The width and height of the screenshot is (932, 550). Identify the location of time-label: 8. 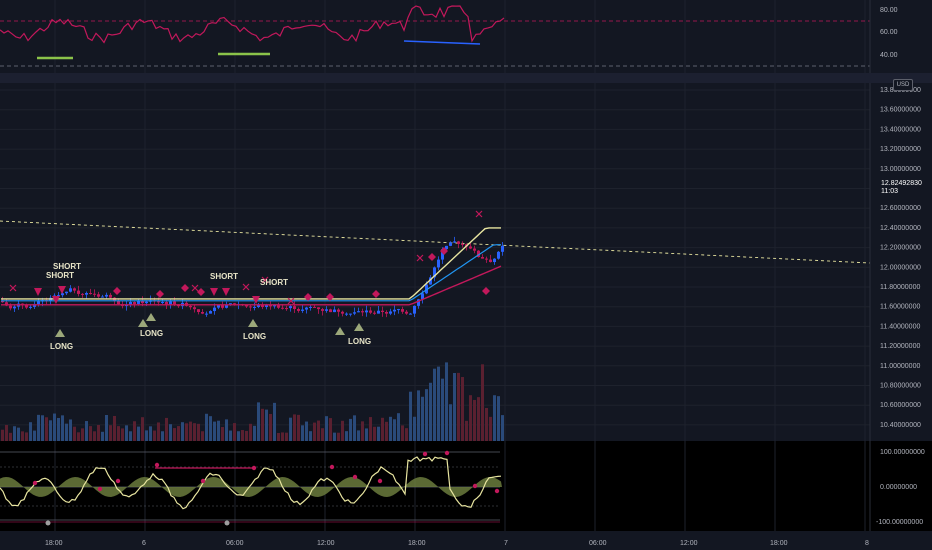
(867, 543).